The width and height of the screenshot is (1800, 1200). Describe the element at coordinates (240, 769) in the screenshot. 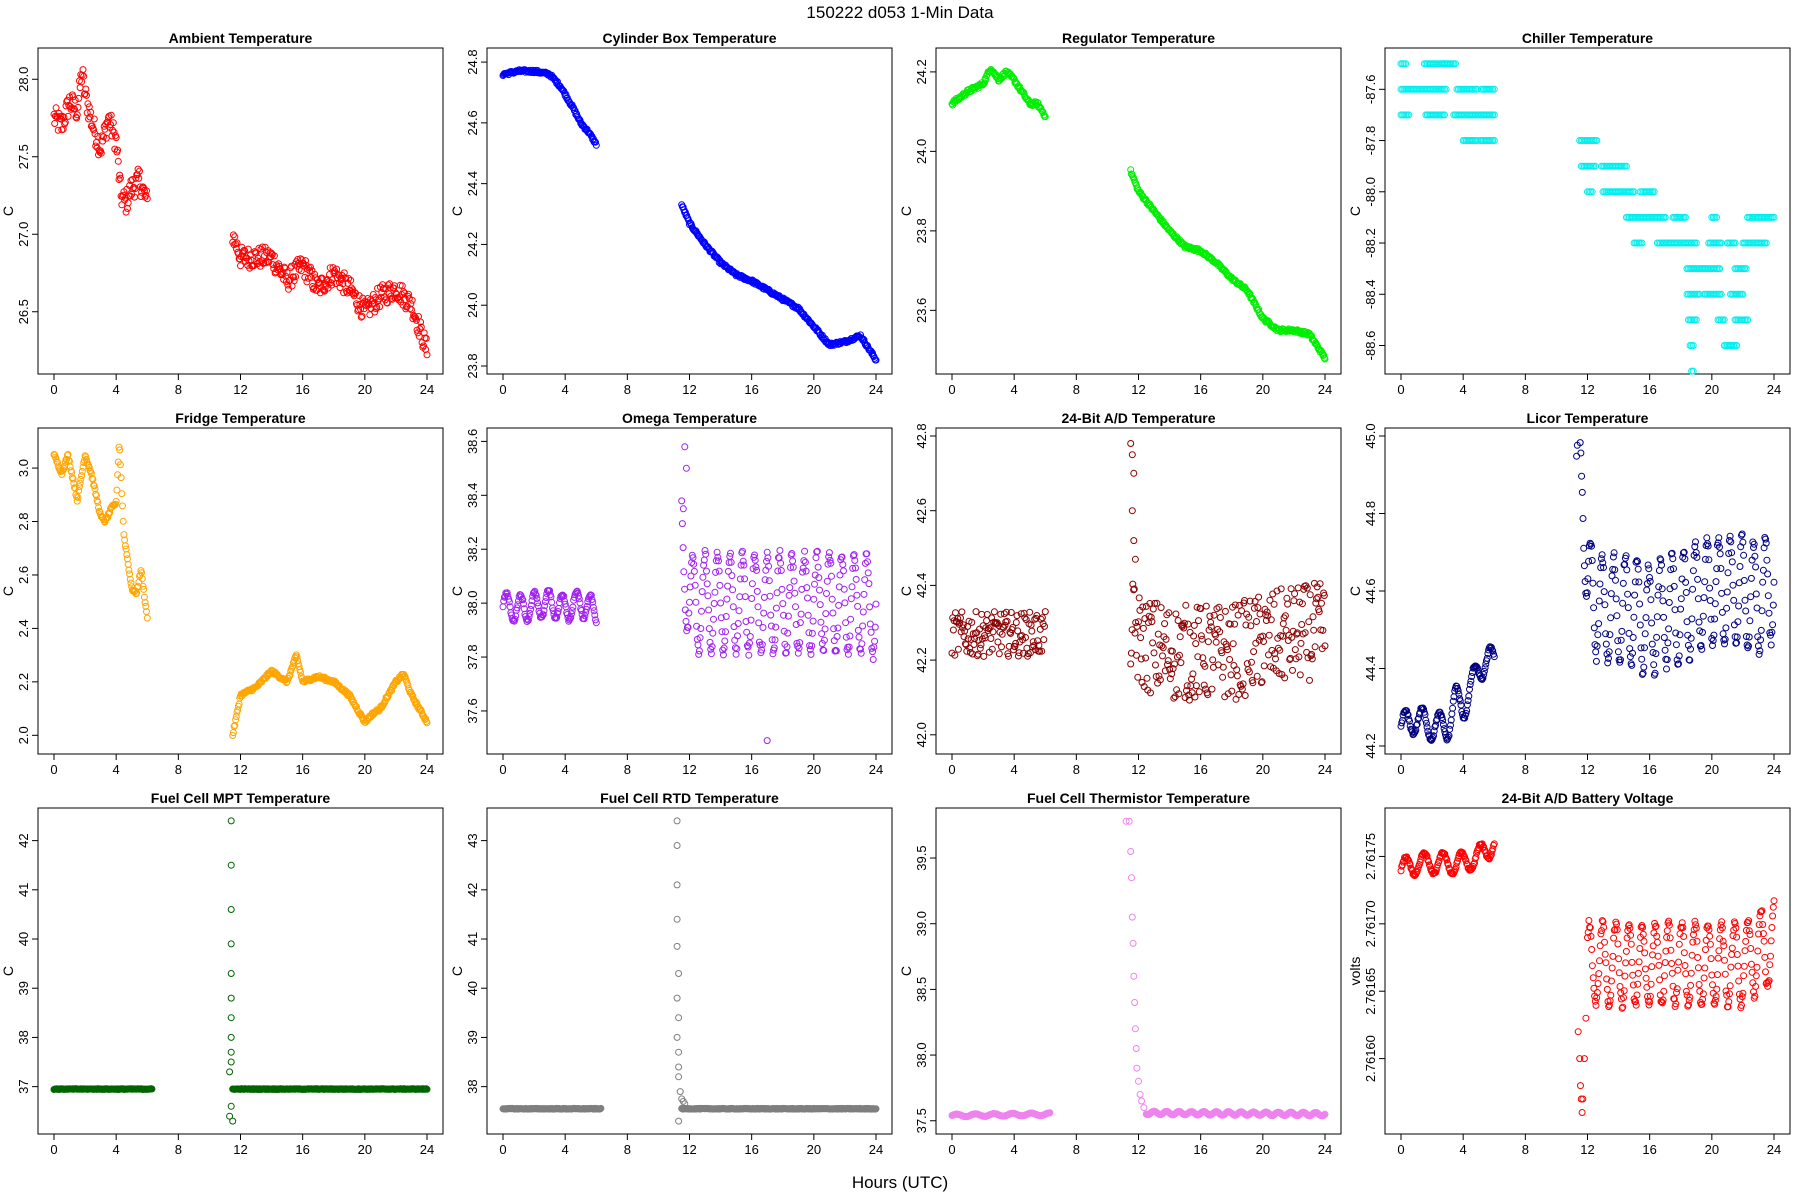

I see `x-tick-label: 12` at that location.